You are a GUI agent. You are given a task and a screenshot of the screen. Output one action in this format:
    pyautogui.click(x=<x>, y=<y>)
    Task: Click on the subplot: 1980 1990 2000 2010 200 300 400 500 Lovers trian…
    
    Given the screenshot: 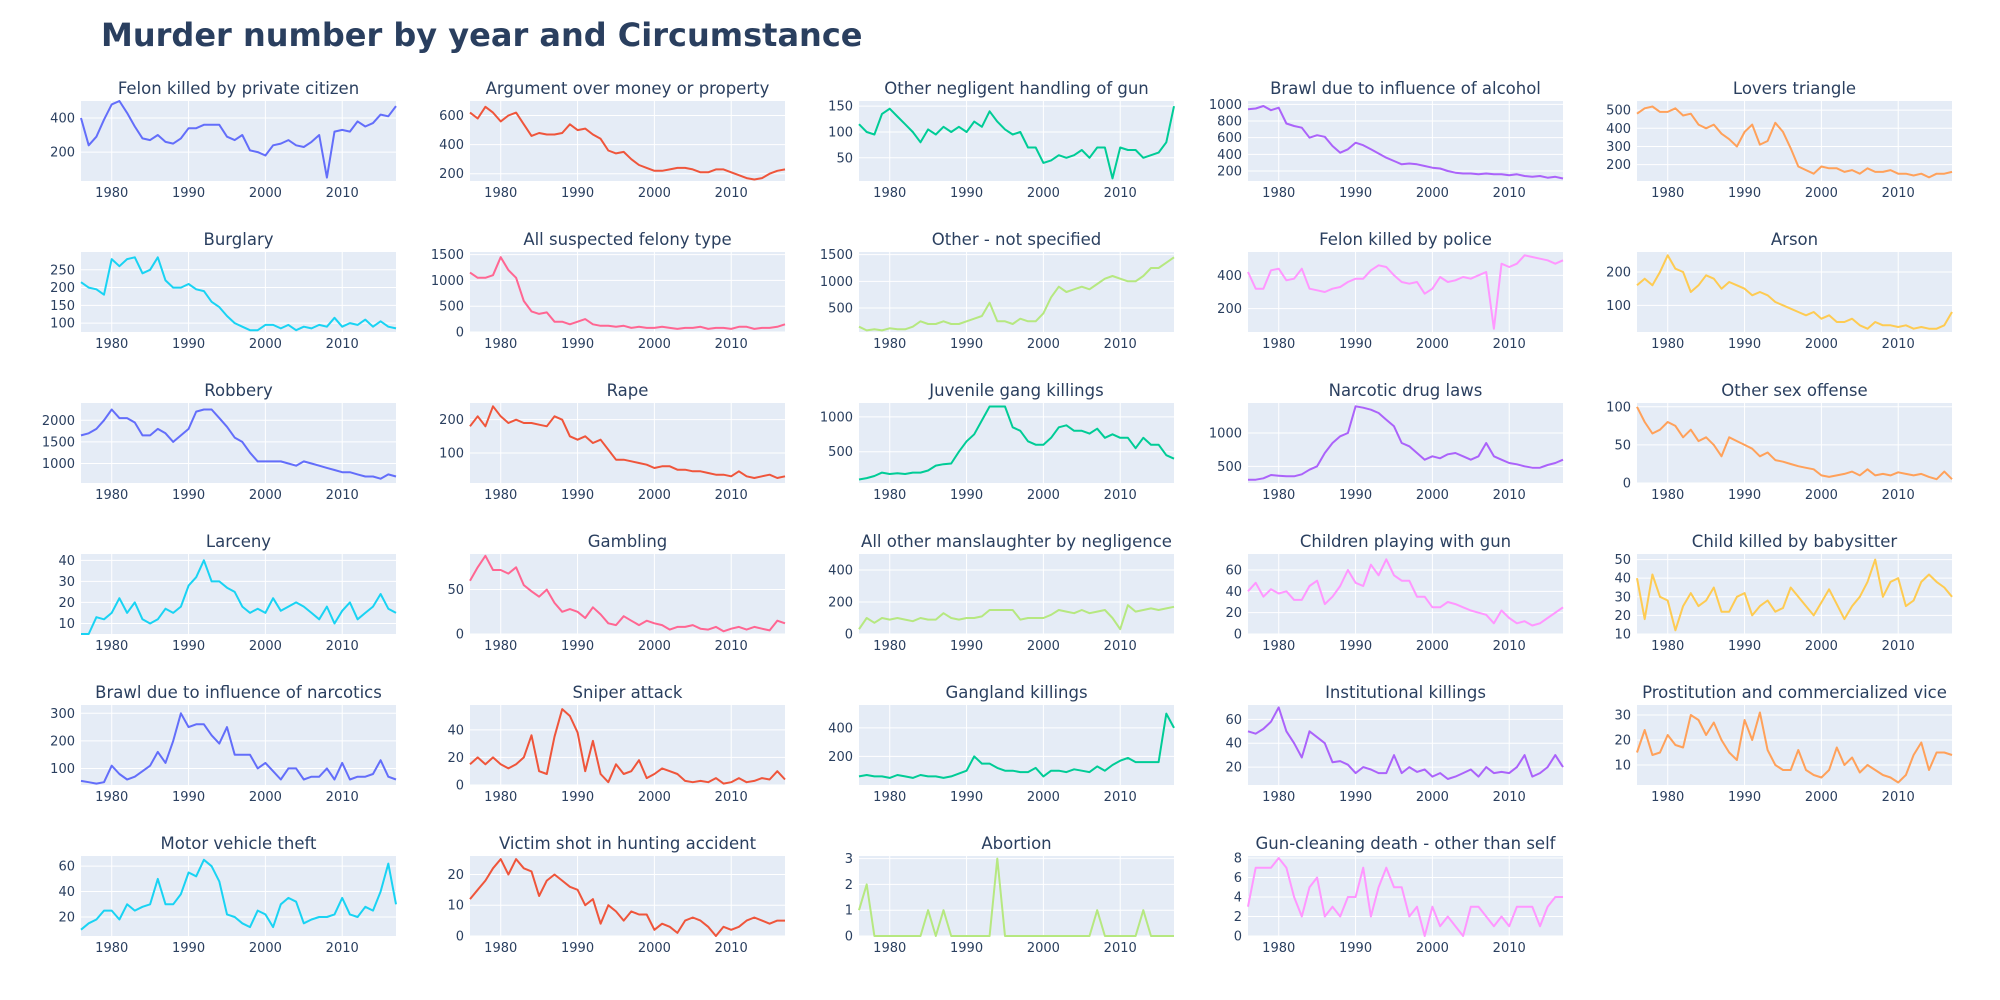 What is the action you would take?
    pyautogui.click(x=1779, y=140)
    